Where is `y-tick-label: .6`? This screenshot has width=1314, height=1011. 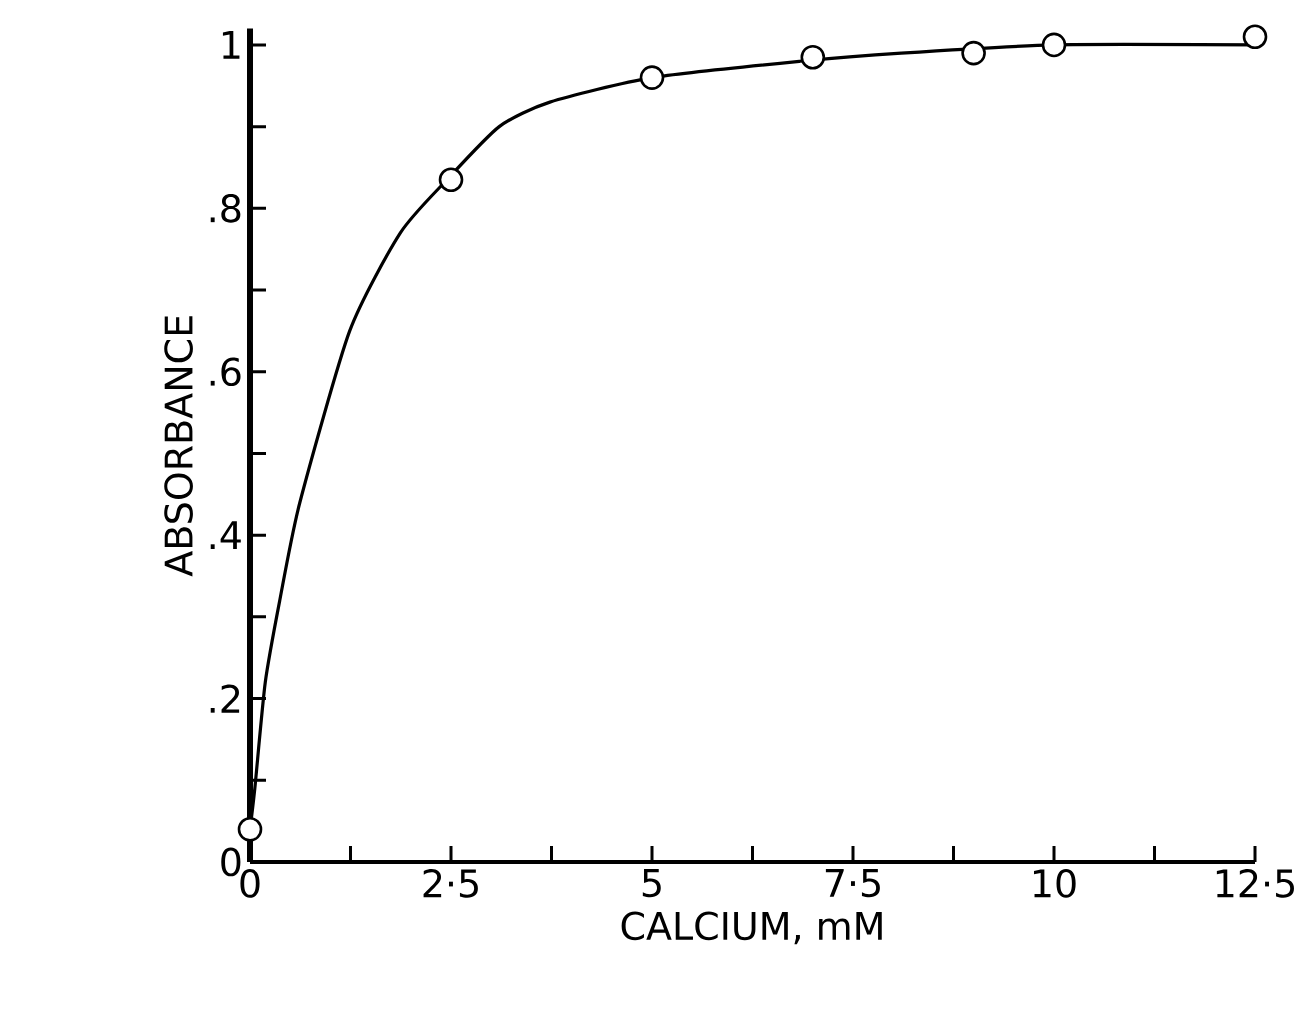 y-tick-label: .6 is located at coordinates (225, 372).